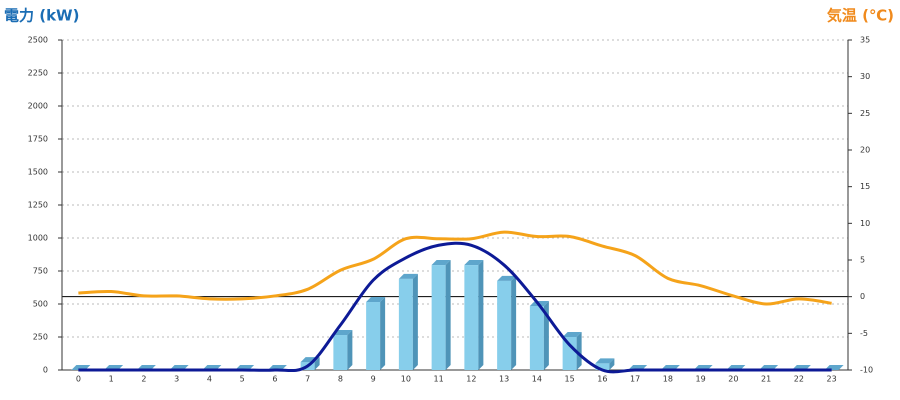 This screenshot has height=400, width=900. Describe the element at coordinates (242, 379) in the screenshot. I see `x-tick-label: 5` at that location.